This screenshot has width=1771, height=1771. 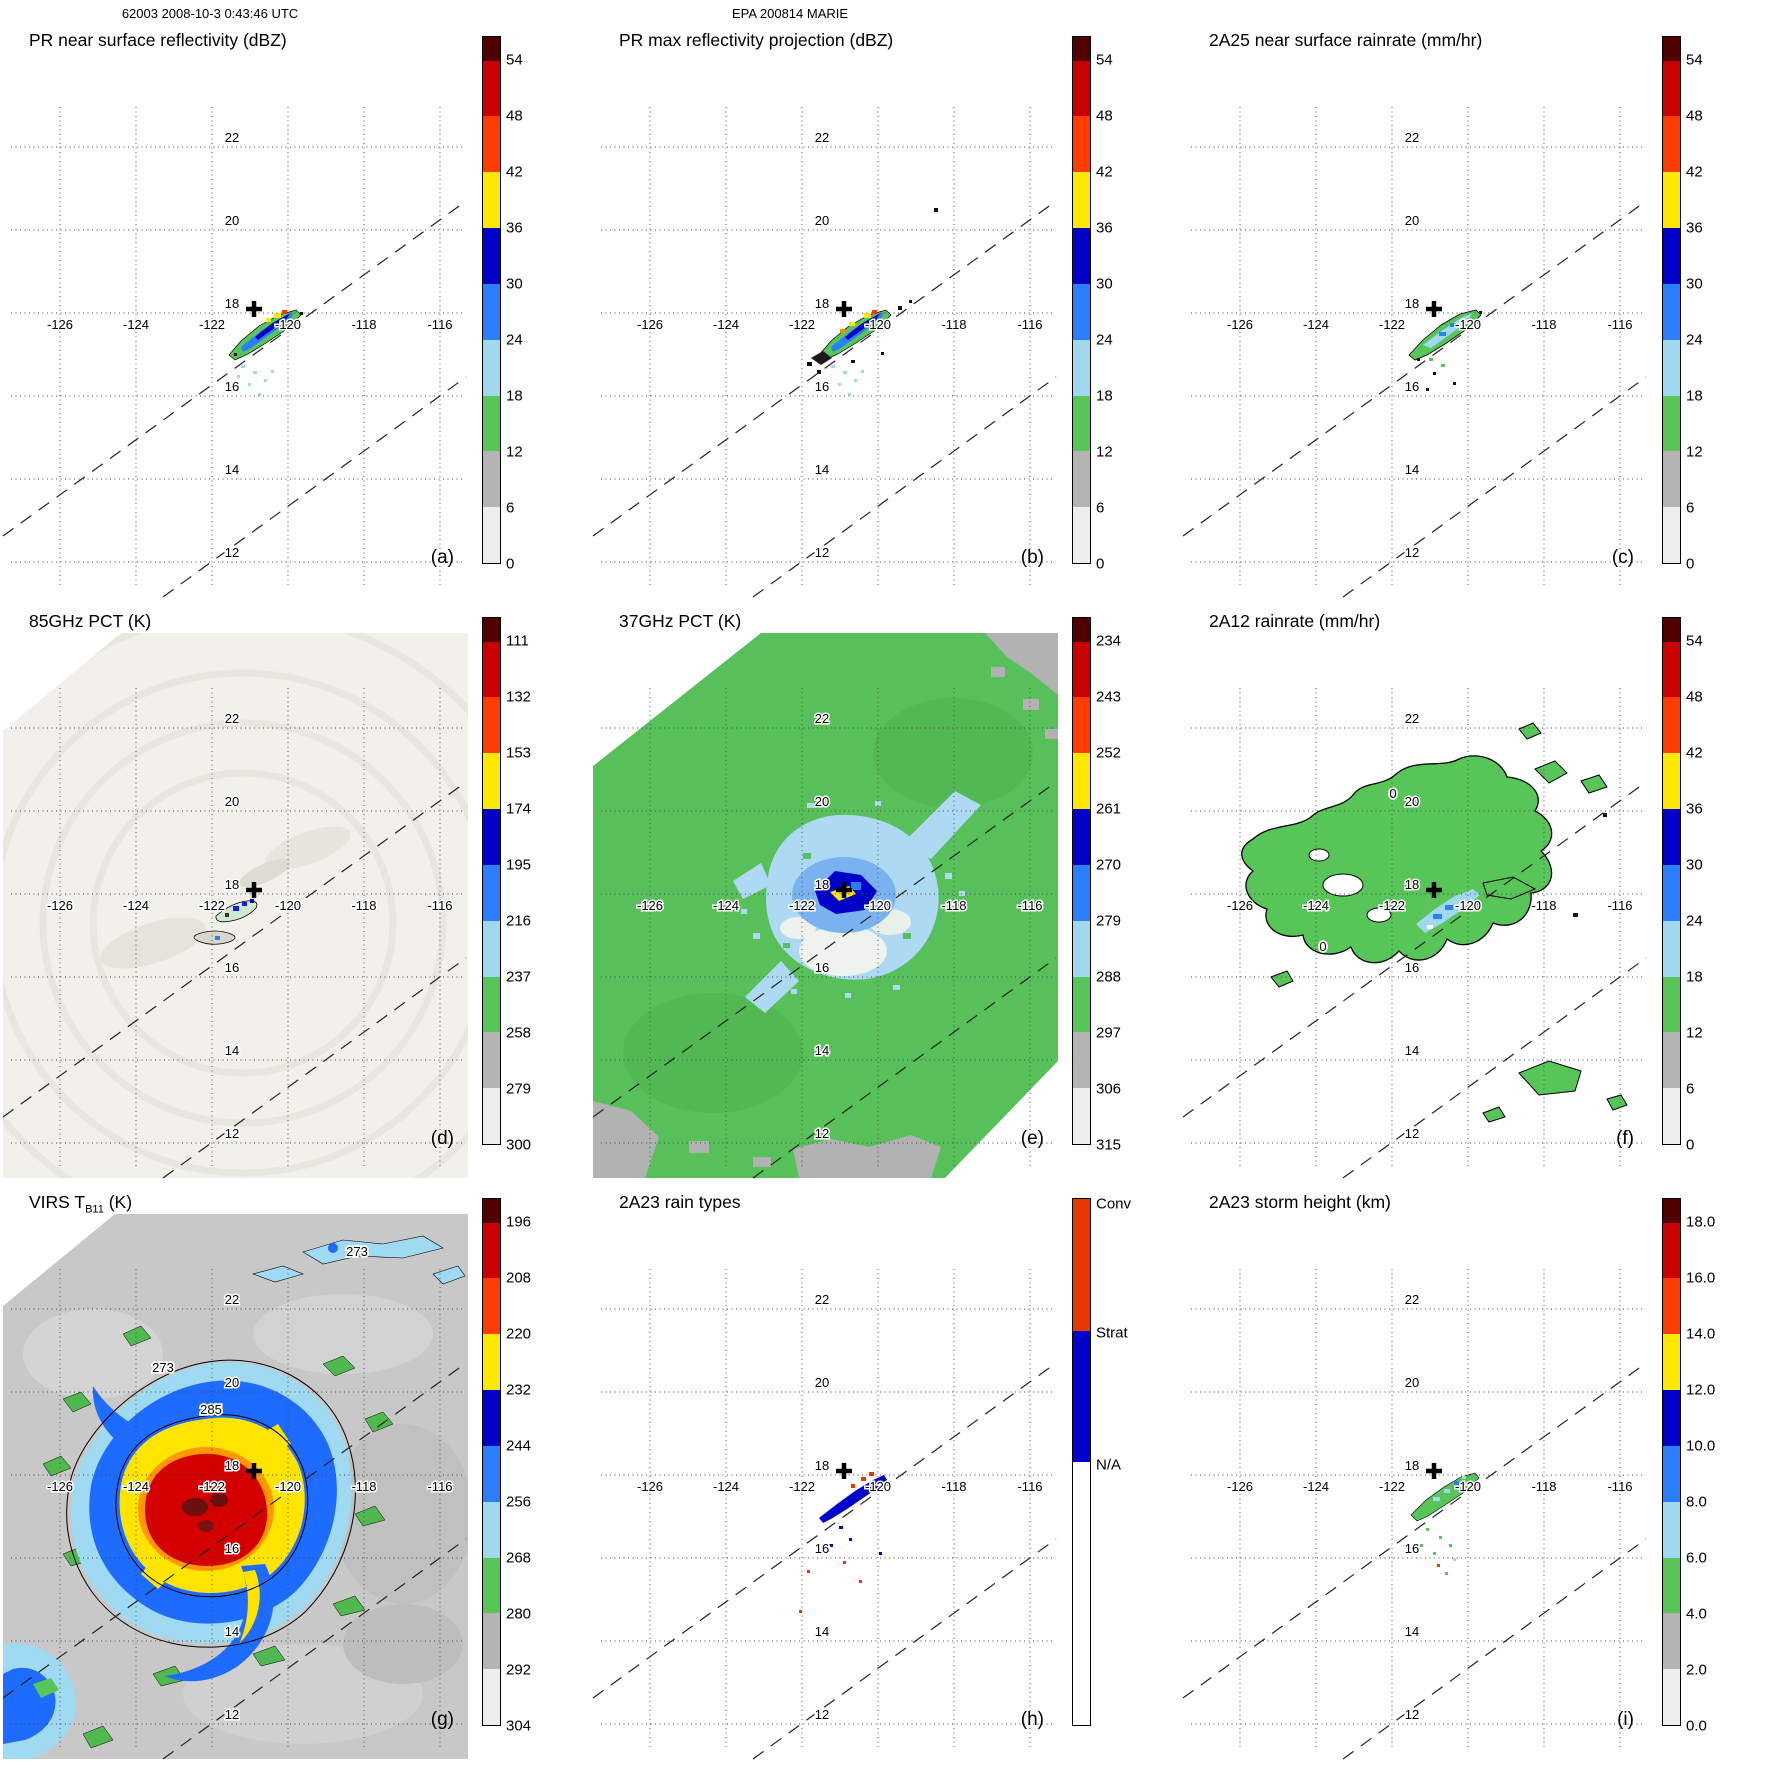 I want to click on panel-d: 85GHz PCT (K), so click(x=296, y=897).